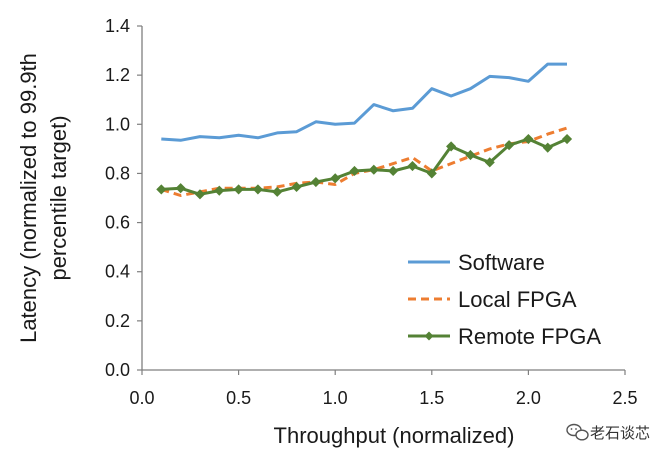  What do you see at coordinates (28, 198) in the screenshot?
I see `y-axis-title-line-1: Latency (normalized to 99.9th` at bounding box center [28, 198].